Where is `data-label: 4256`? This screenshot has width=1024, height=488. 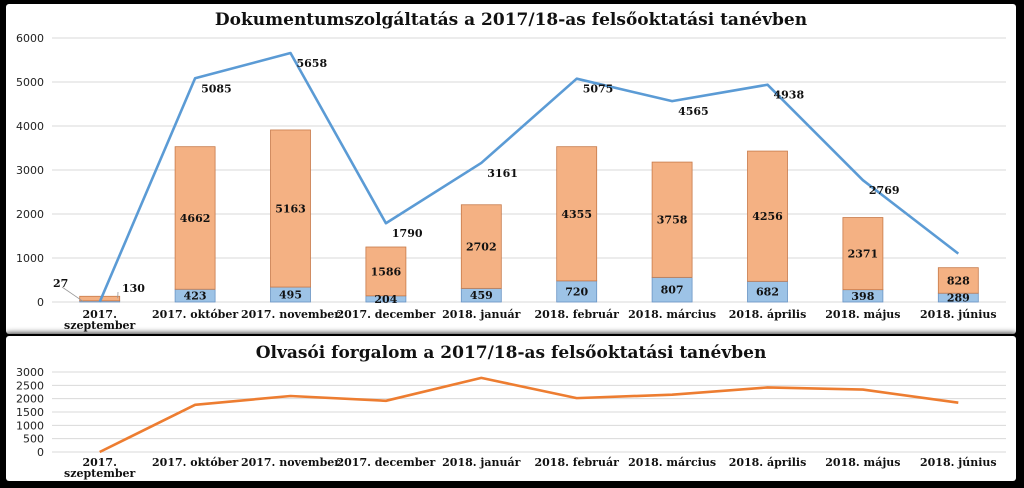 data-label: 4256 is located at coordinates (767, 216).